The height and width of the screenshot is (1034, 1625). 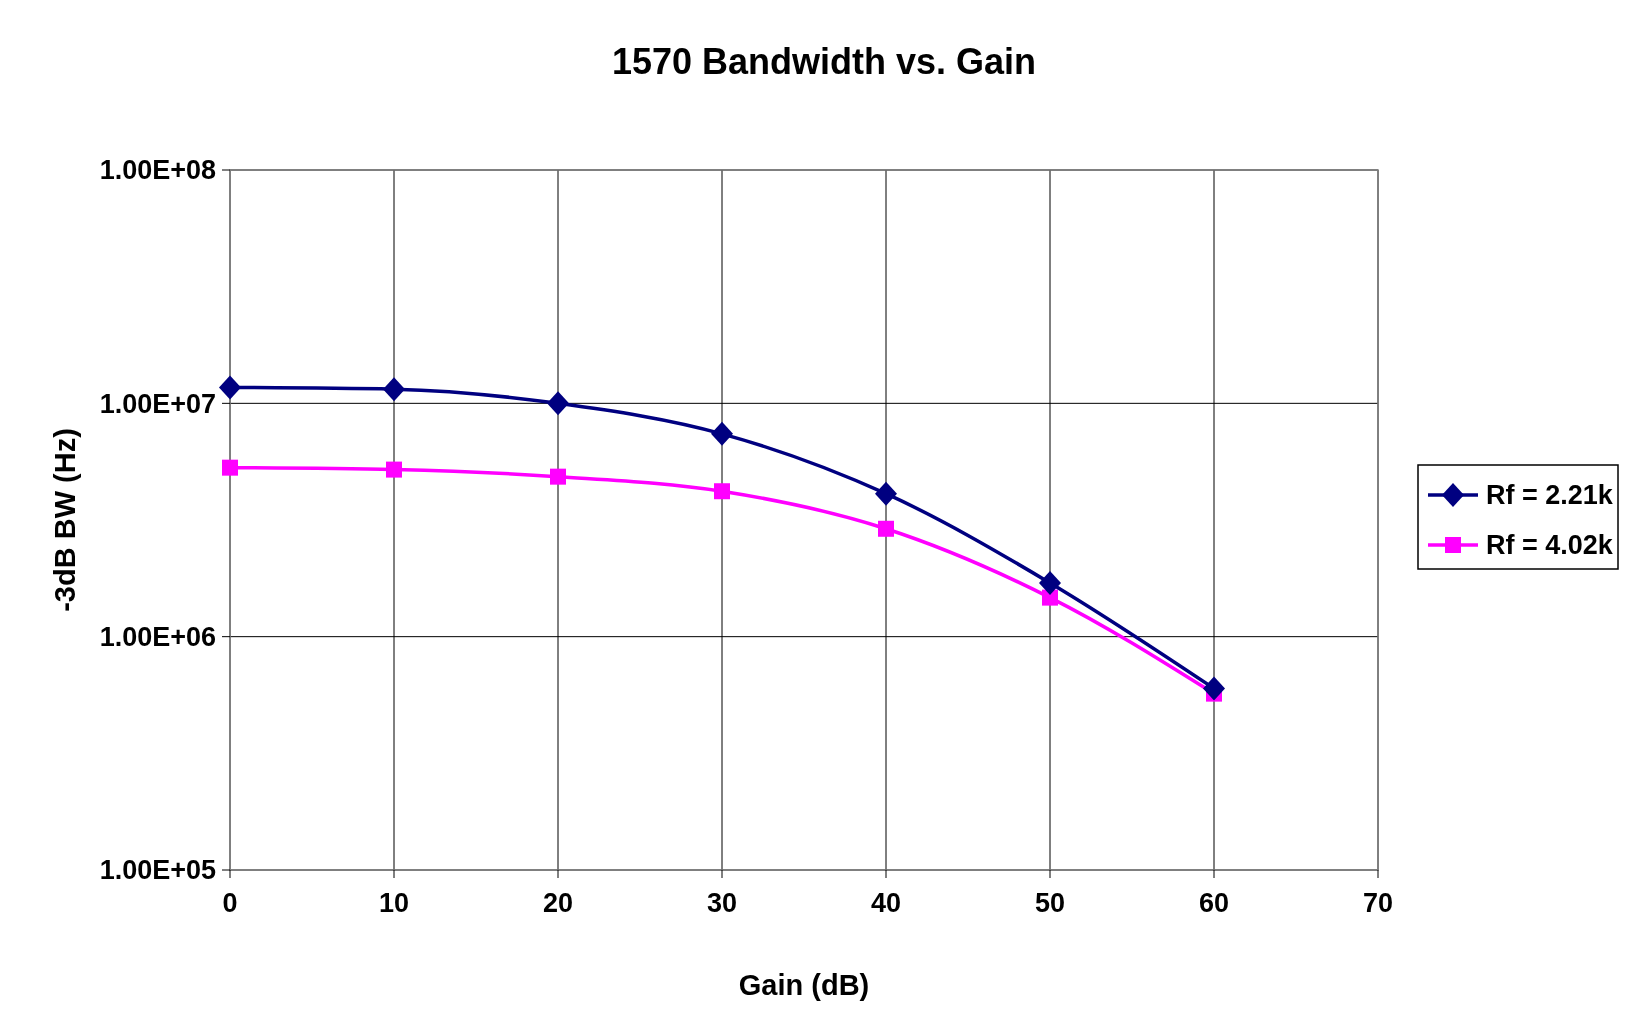 What do you see at coordinates (722, 903) in the screenshot?
I see `x-tick-label: 30` at bounding box center [722, 903].